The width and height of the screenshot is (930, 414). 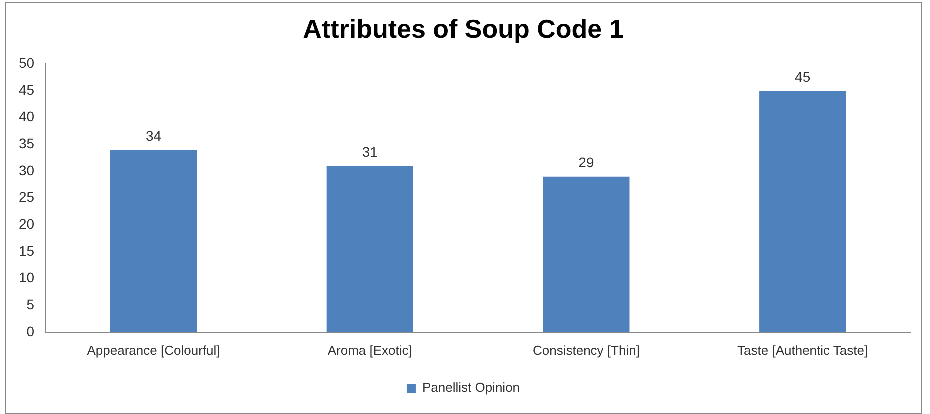 What do you see at coordinates (26, 116) in the screenshot?
I see `y-tick-label: 40` at bounding box center [26, 116].